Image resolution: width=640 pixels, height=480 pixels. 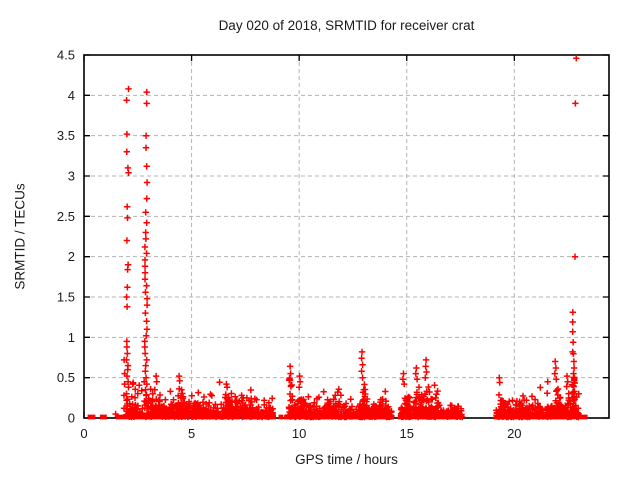 I want to click on x-tick-label: 15, so click(x=407, y=433).